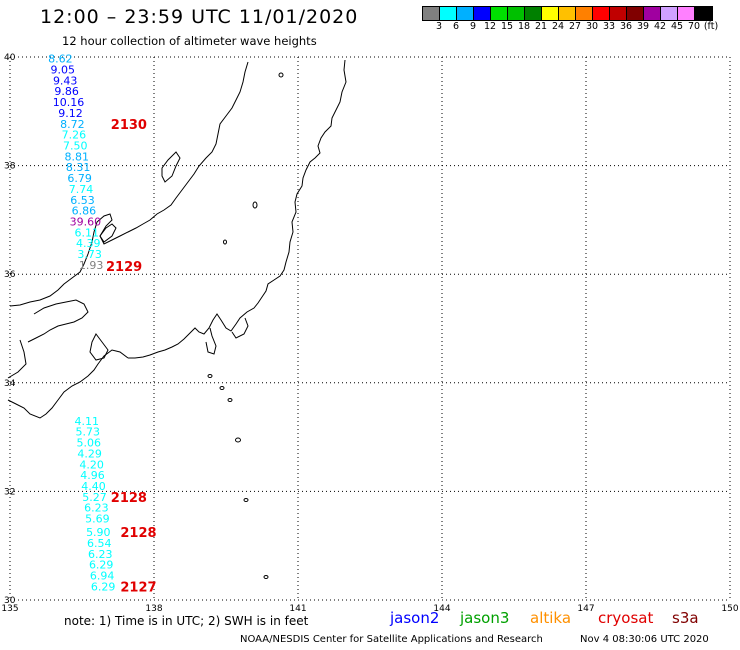 The width and height of the screenshot is (740, 650). I want to click on wave-height-value: 7.50, so click(75, 146).